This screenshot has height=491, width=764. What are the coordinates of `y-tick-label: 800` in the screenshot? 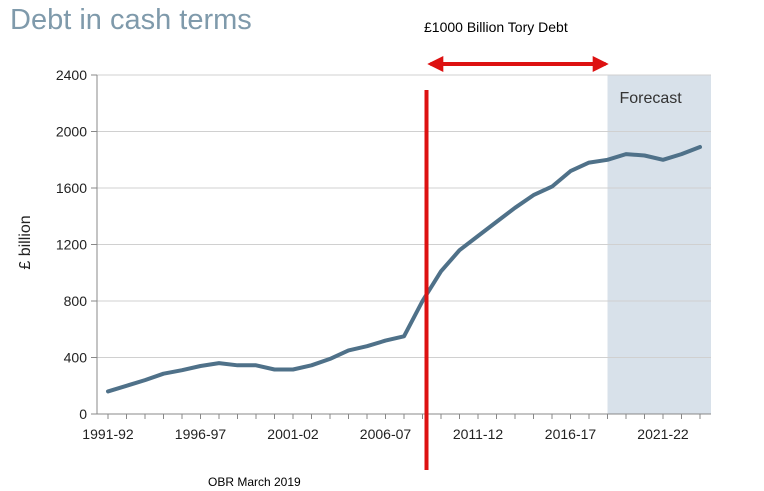 It's located at (76, 301).